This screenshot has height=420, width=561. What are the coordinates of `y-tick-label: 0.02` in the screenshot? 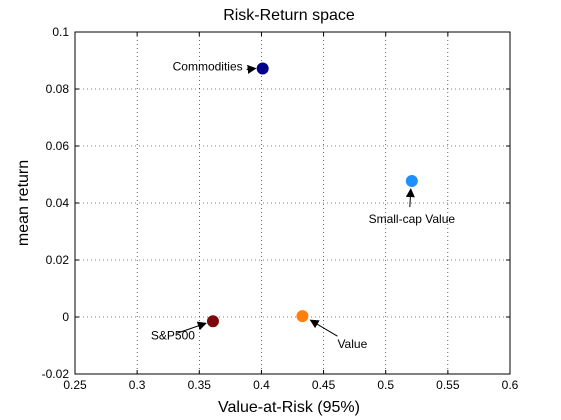 It's located at (58, 260).